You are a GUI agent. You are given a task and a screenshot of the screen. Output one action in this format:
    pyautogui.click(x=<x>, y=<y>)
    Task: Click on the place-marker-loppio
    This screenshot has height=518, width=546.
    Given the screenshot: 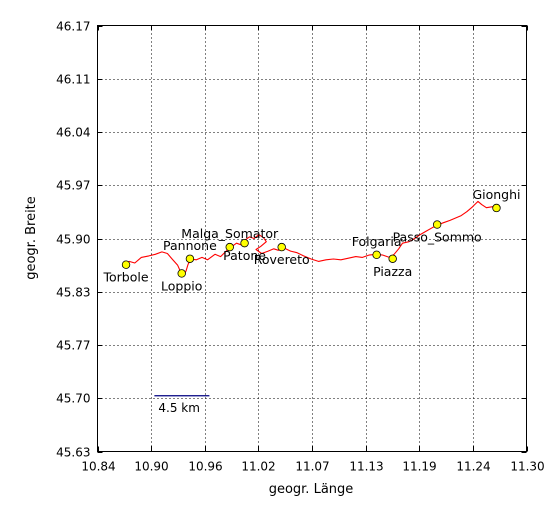 What is the action you would take?
    pyautogui.click(x=181, y=273)
    